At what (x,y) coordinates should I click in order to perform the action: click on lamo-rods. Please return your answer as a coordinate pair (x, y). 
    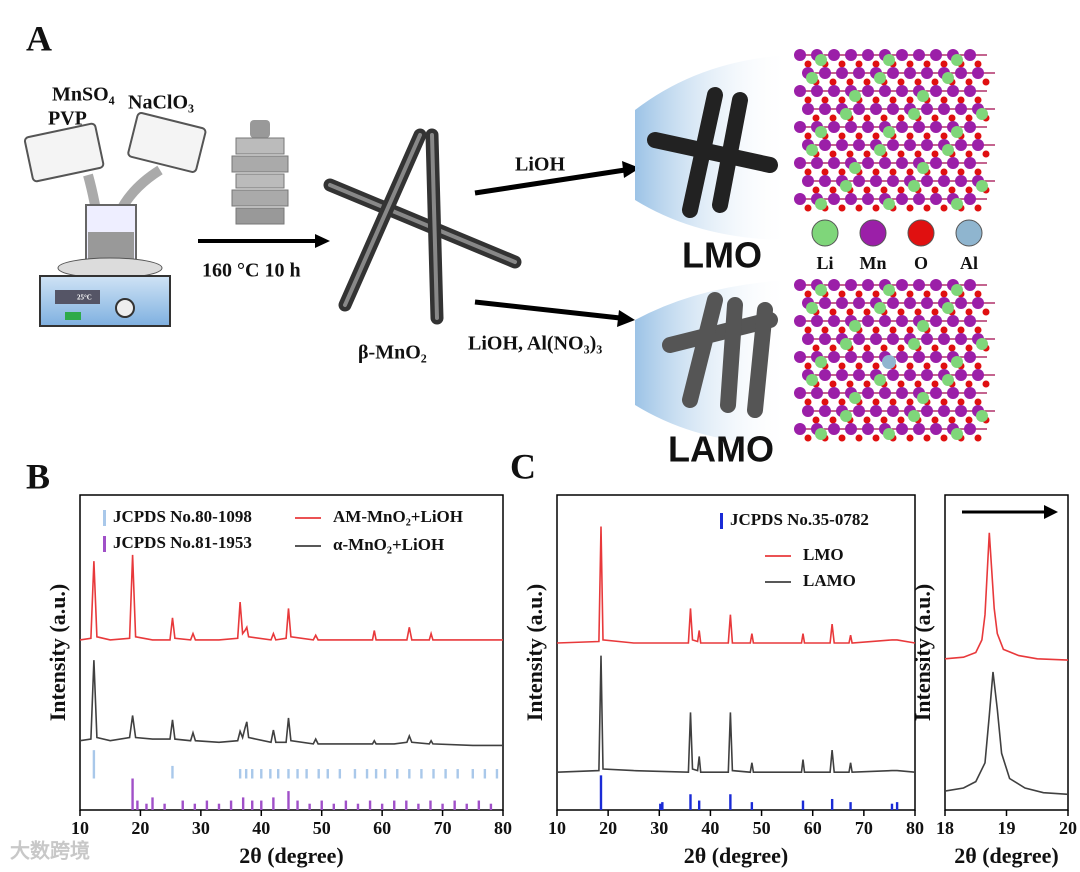
    Looking at the image, I should click on (720, 355).